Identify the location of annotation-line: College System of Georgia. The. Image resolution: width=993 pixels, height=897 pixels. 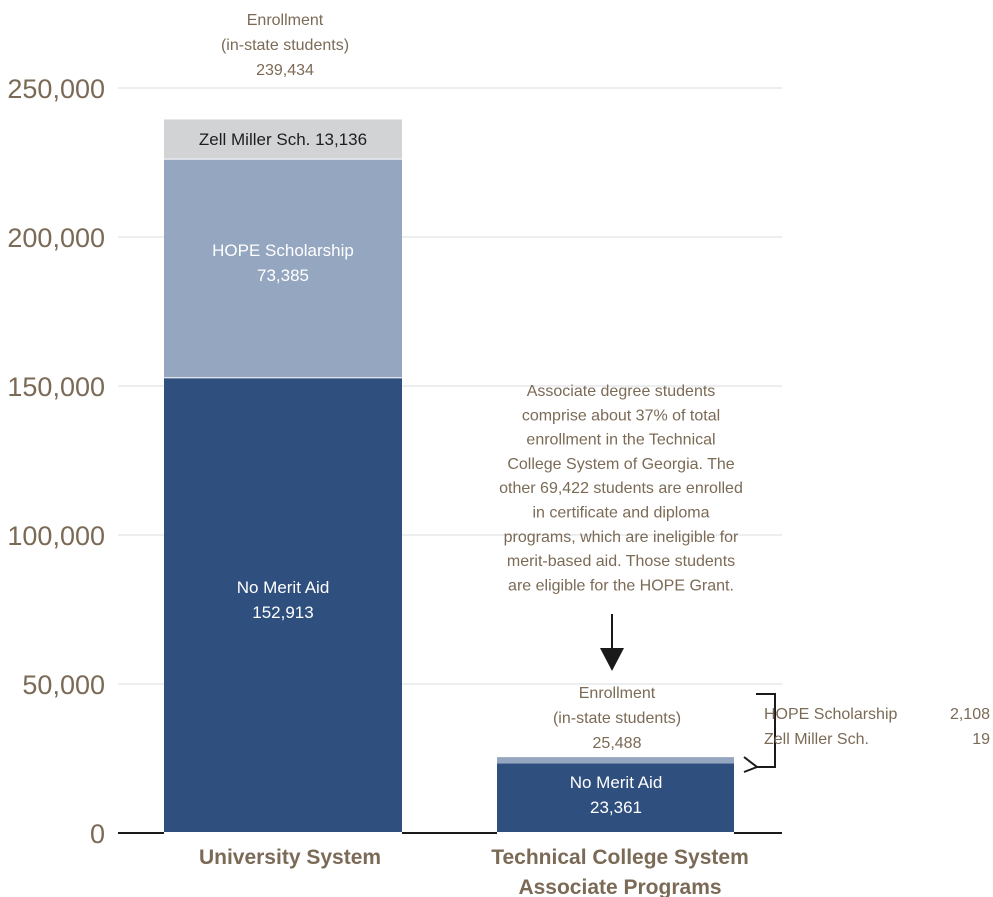
(620, 464).